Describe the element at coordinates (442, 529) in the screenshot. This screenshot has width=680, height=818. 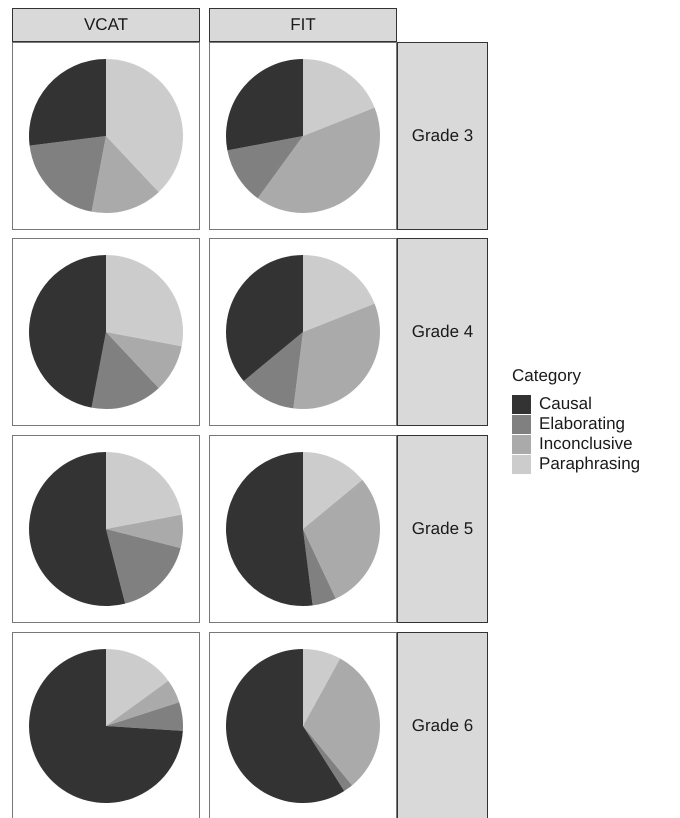
I see `text: Grade 5` at that location.